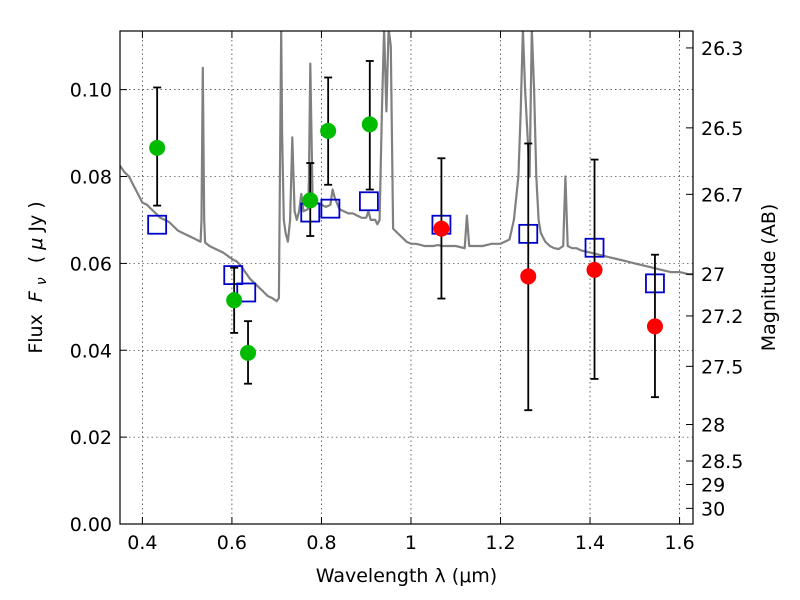  I want to click on x-tick-label: 0.4, so click(142, 543).